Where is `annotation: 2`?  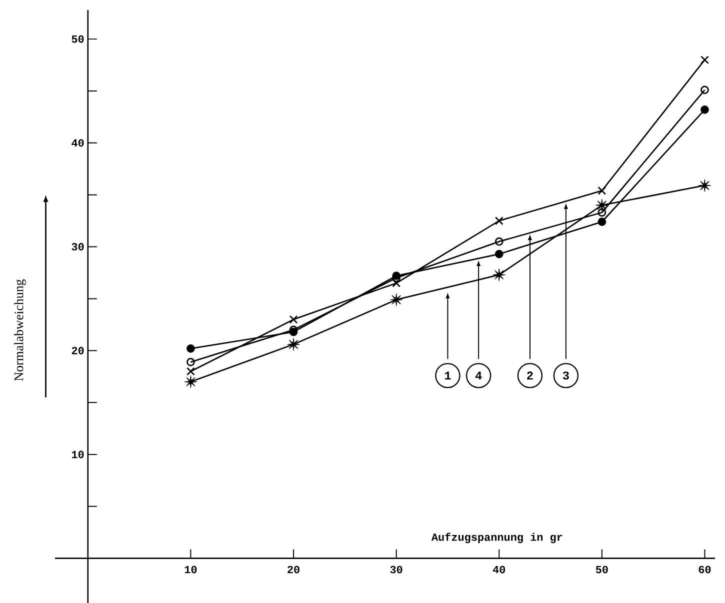
annotation: 2 is located at coordinates (530, 376).